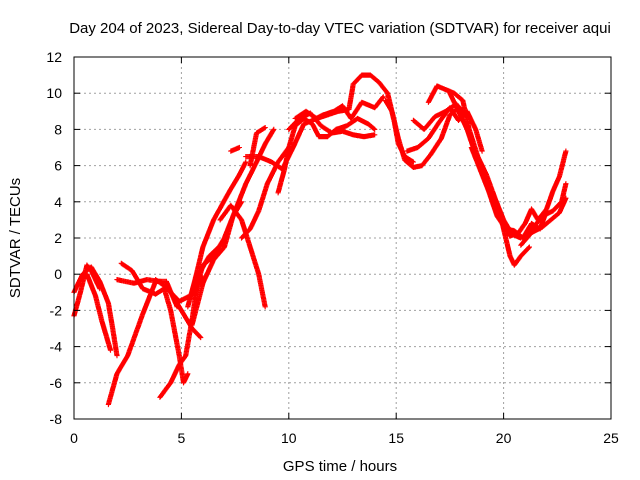  What do you see at coordinates (54, 57) in the screenshot?
I see `y-tick-label: 12` at bounding box center [54, 57].